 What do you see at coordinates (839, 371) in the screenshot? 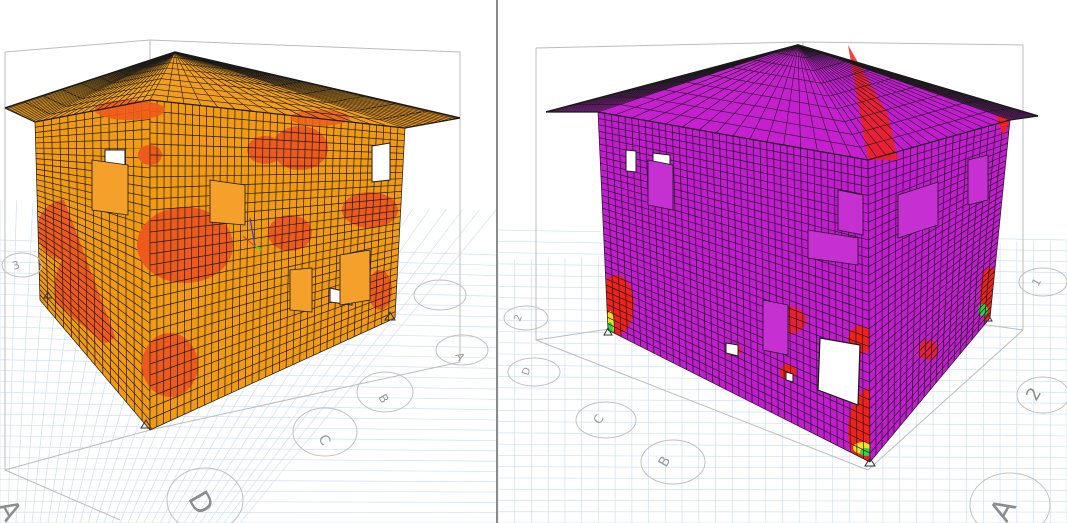
I see `door-opening` at bounding box center [839, 371].